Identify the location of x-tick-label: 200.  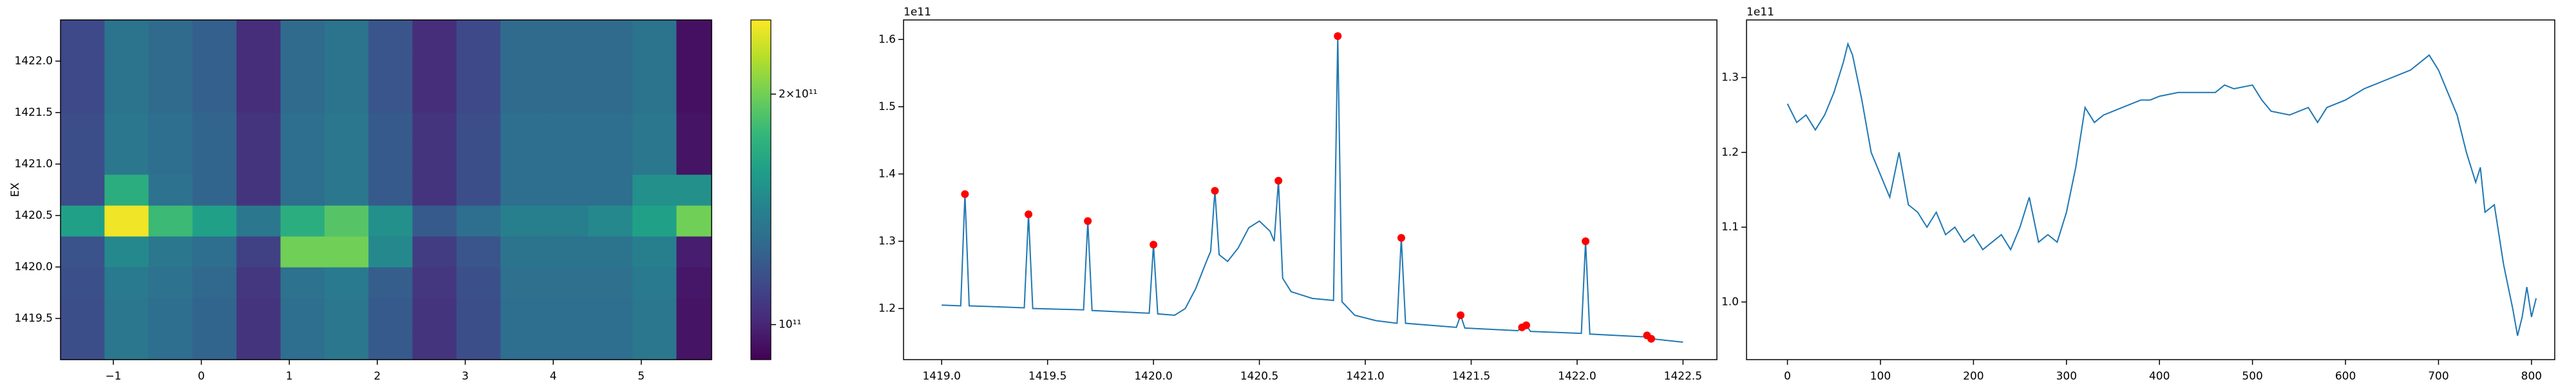
(1973, 376).